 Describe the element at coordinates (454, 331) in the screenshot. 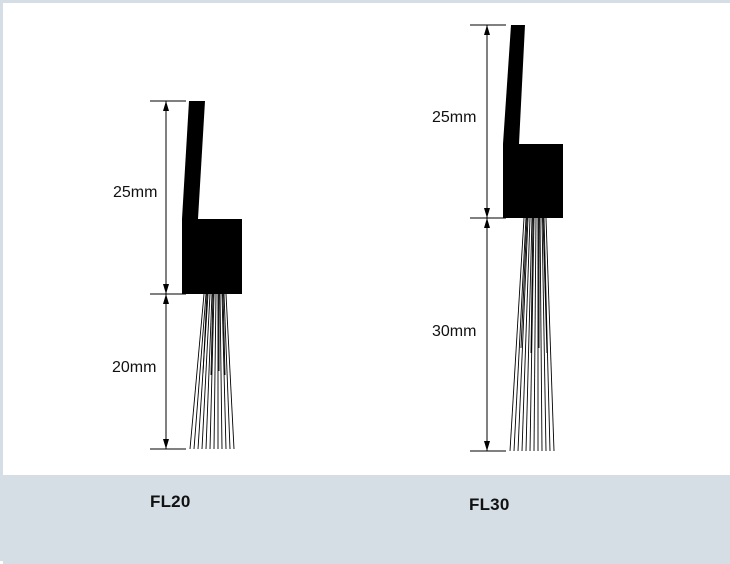

I see `fl30-bristle-length-label: 30mm` at that location.